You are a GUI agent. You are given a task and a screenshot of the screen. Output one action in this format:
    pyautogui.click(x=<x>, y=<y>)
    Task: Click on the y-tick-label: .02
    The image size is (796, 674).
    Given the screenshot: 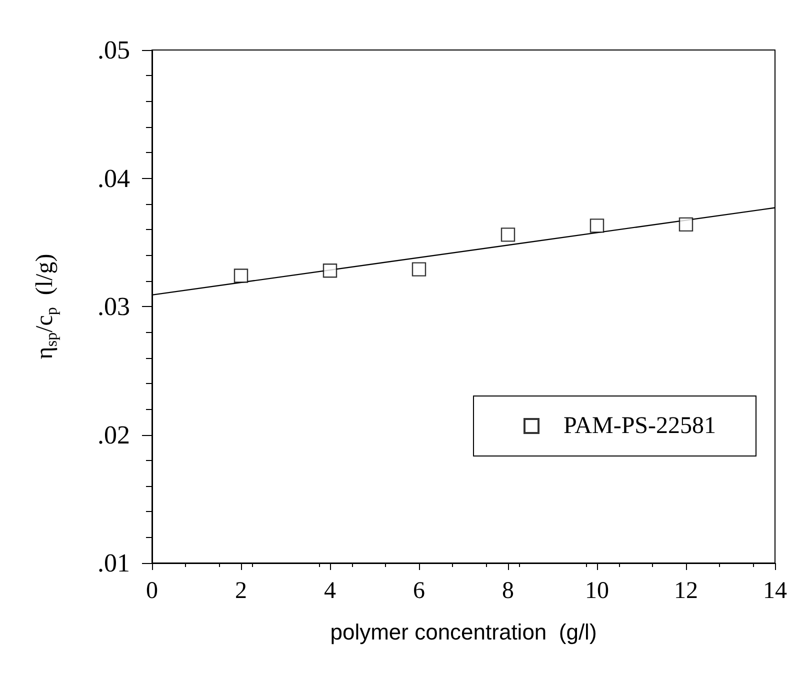 What is the action you would take?
    pyautogui.click(x=114, y=435)
    